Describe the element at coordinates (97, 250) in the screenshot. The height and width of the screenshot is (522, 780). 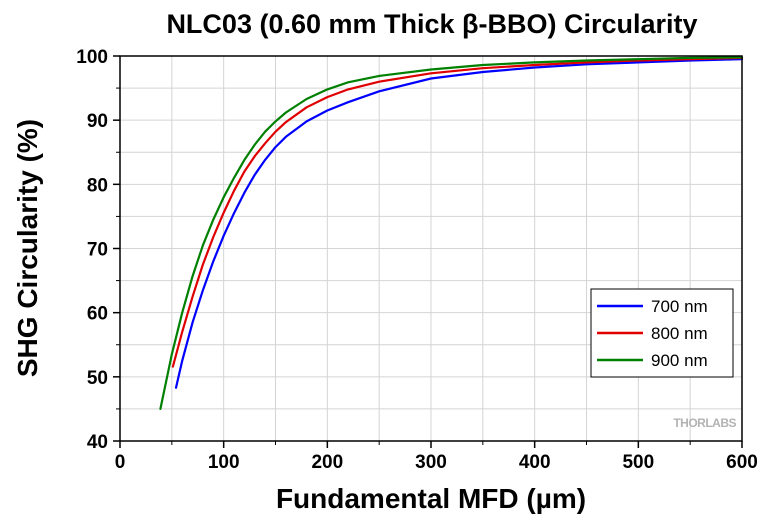
I see `y-tick-label: 70` at that location.